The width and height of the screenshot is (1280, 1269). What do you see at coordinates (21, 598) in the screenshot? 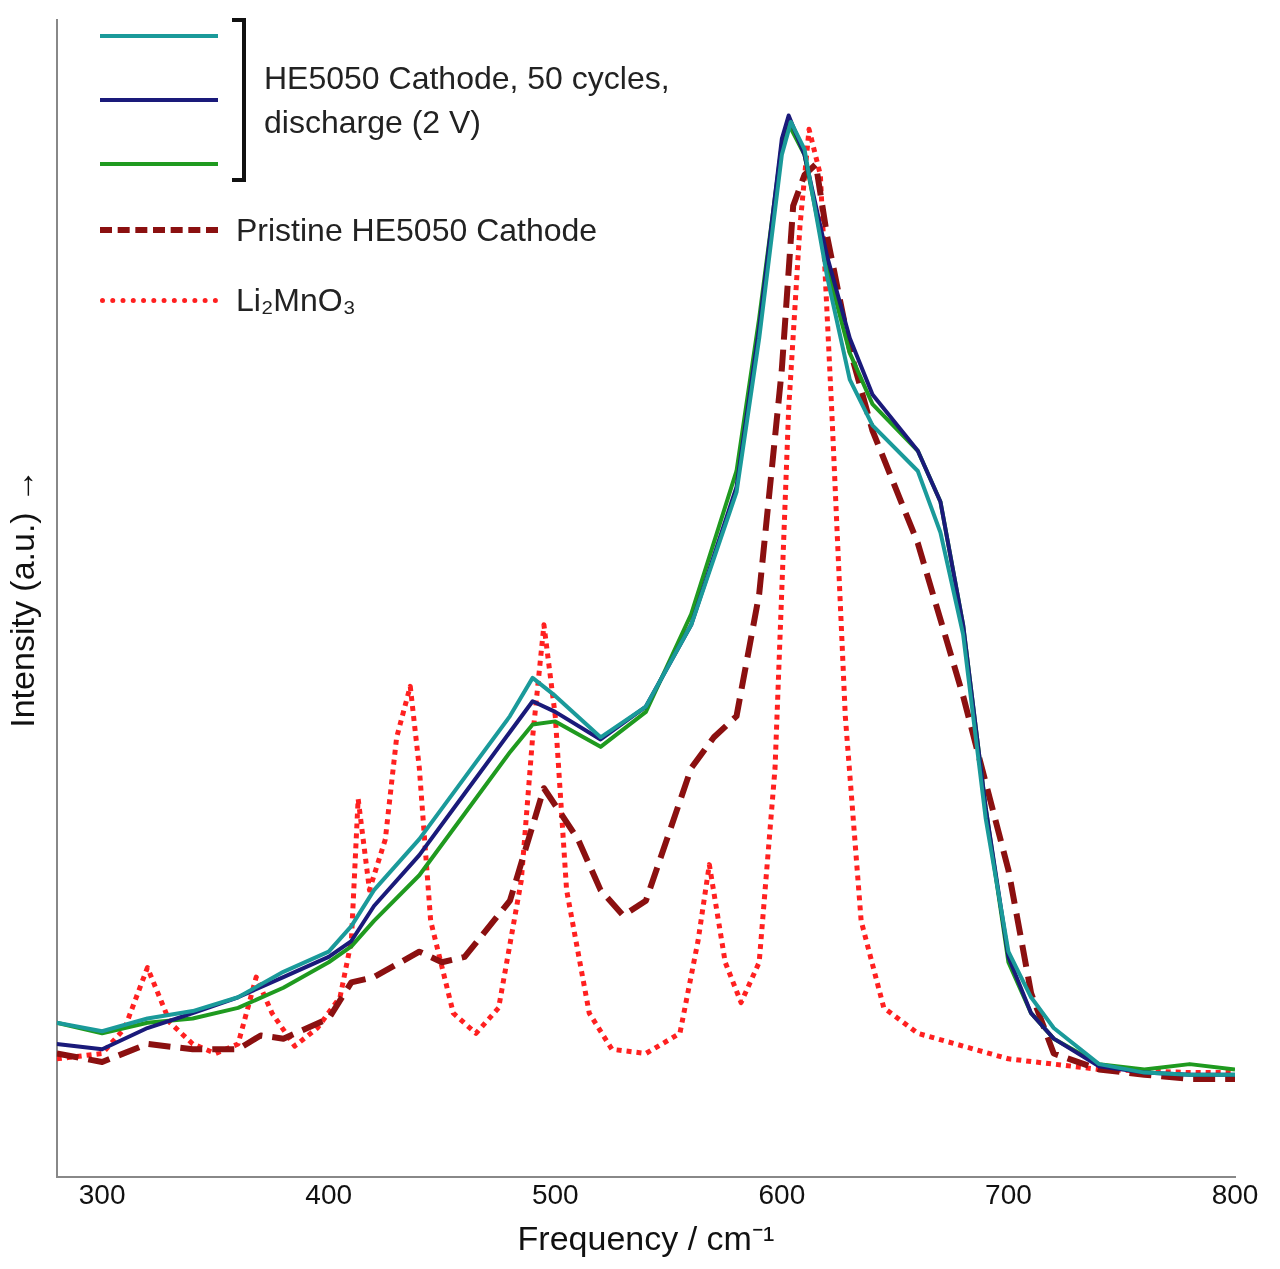
I see `y-axis-title: Intensity (a.u.) →` at bounding box center [21, 598].